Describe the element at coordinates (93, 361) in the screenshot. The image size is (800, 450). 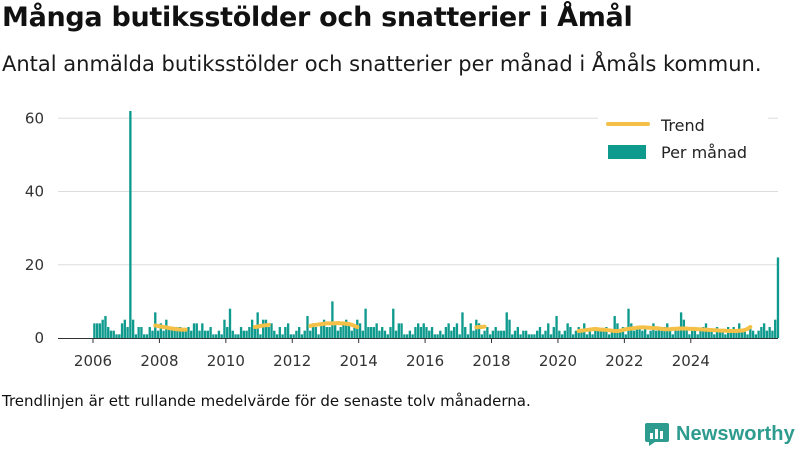
I see `x-tick-label: 2006` at that location.